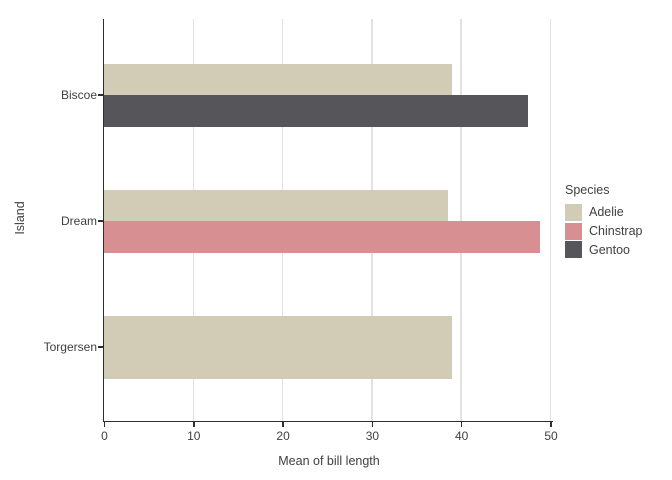  I want to click on x-tick-label-10: 10, so click(194, 436).